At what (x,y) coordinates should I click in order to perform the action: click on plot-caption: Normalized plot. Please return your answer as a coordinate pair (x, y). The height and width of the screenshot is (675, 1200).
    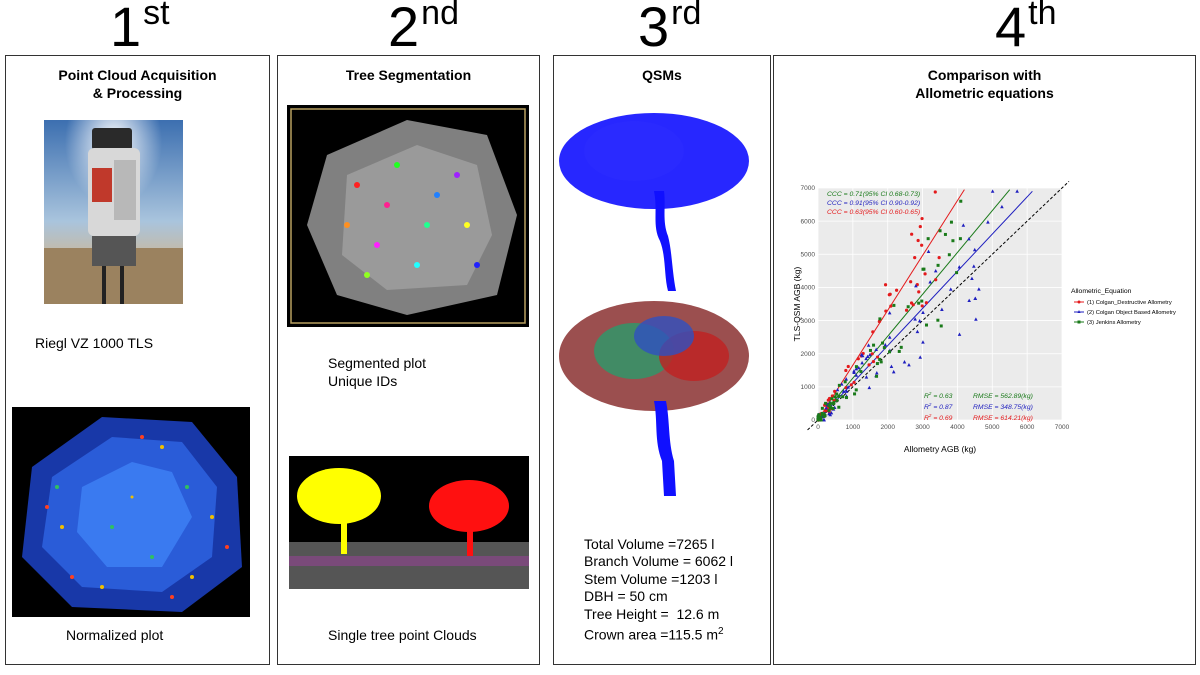
    Looking at the image, I should click on (115, 635).